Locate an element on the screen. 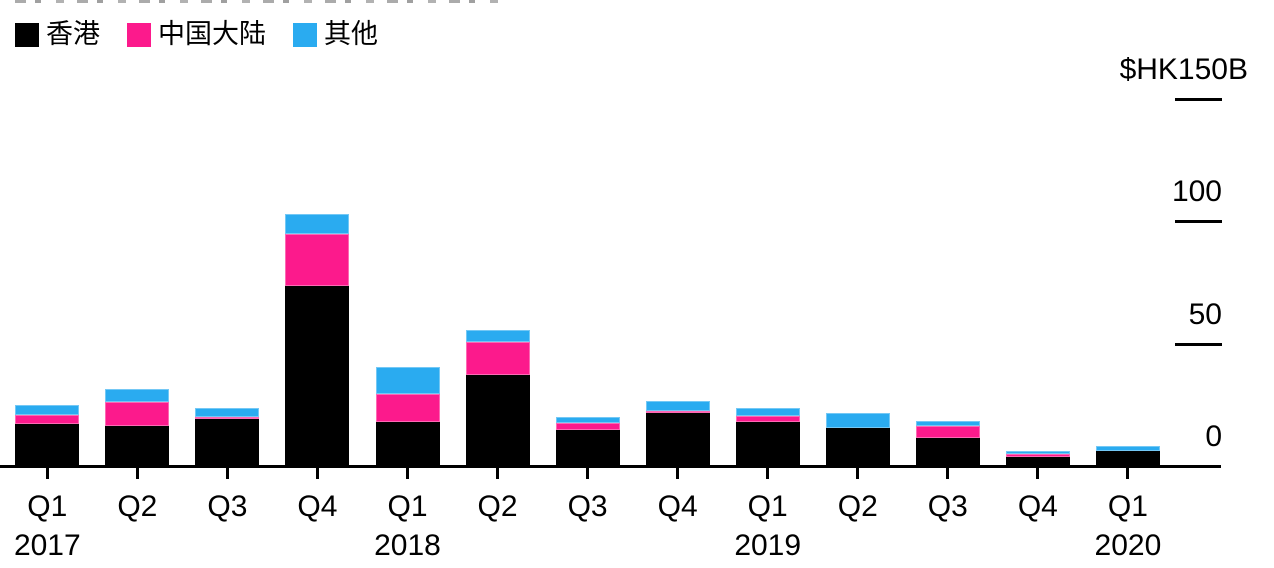 The image size is (1274, 568). x-axis-label-year-2020: 2020 is located at coordinates (1128, 545).